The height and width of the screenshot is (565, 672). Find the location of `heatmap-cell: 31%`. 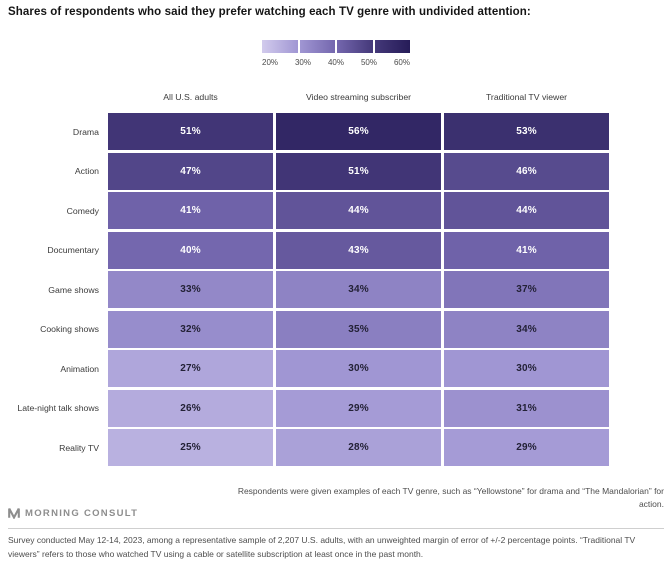

heatmap-cell: 31% is located at coordinates (526, 408).